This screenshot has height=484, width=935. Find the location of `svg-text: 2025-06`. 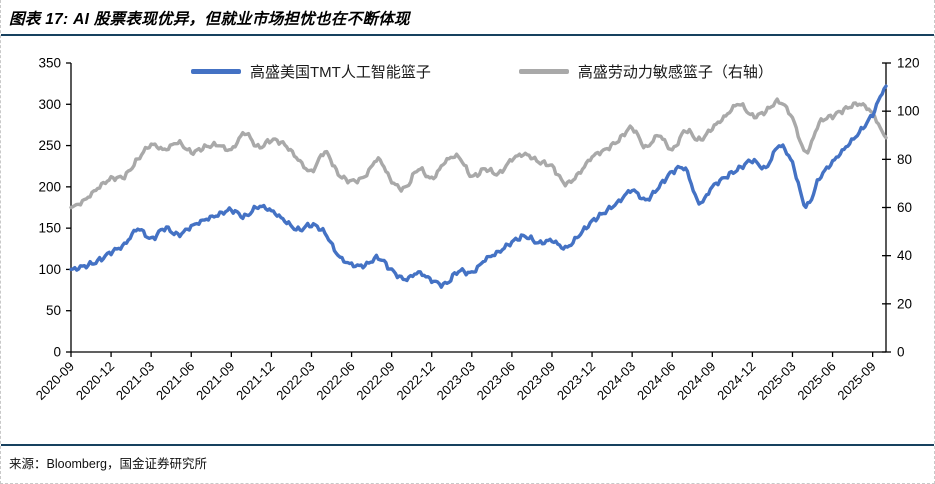

svg-text: 2025-06 is located at coordinates (816, 381).